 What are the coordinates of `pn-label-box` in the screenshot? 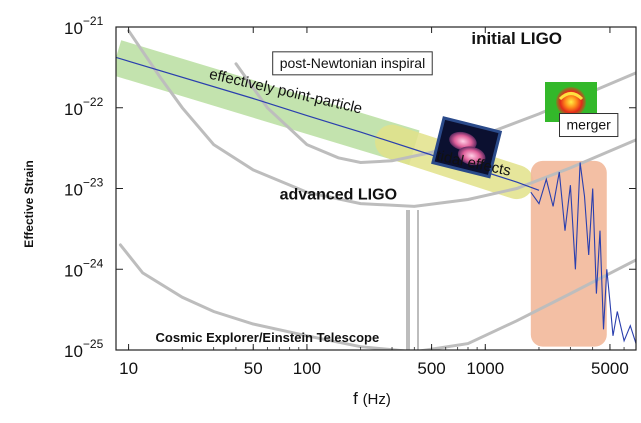 It's located at (352, 63).